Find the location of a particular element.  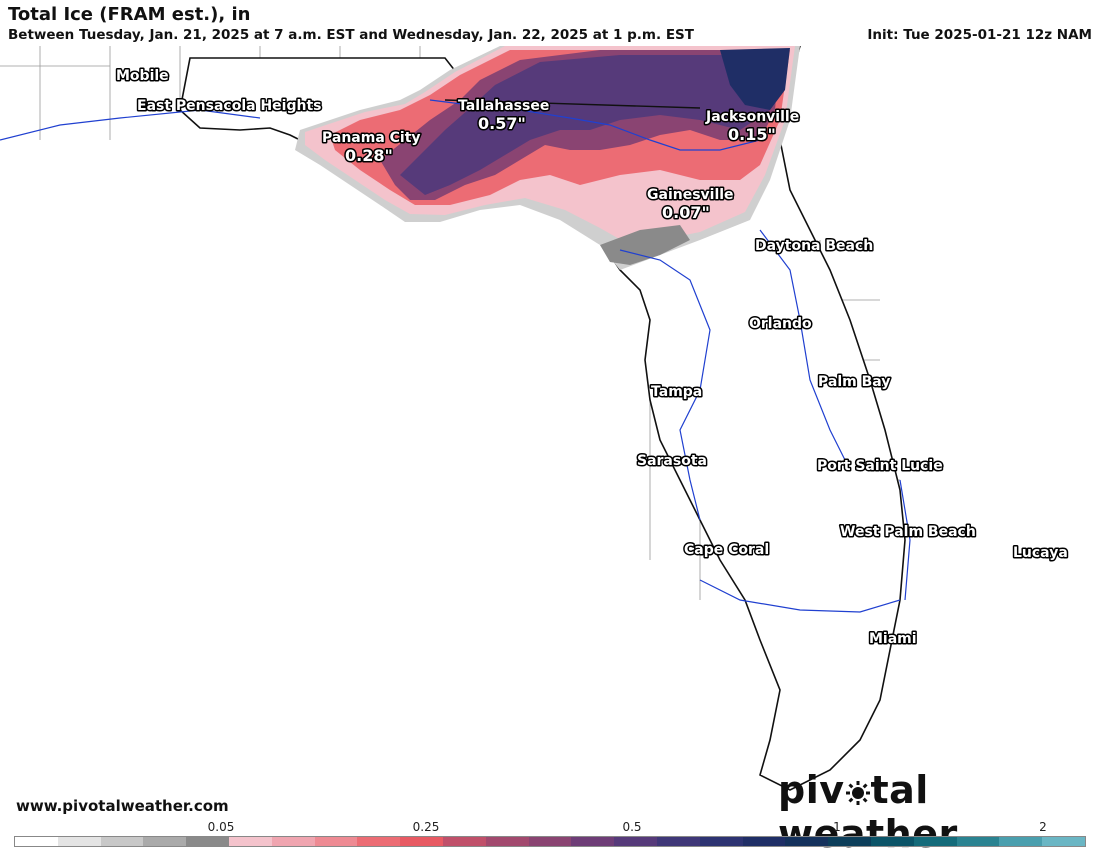

sun-icon is located at coordinates (857, 793).